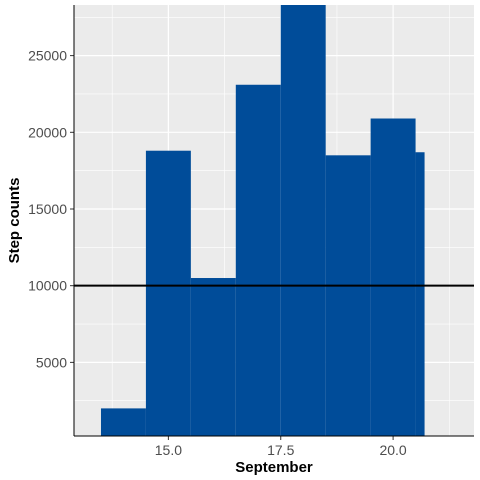 This screenshot has width=480, height=480. I want to click on x-tick-label: 17.5, so click(280, 450).